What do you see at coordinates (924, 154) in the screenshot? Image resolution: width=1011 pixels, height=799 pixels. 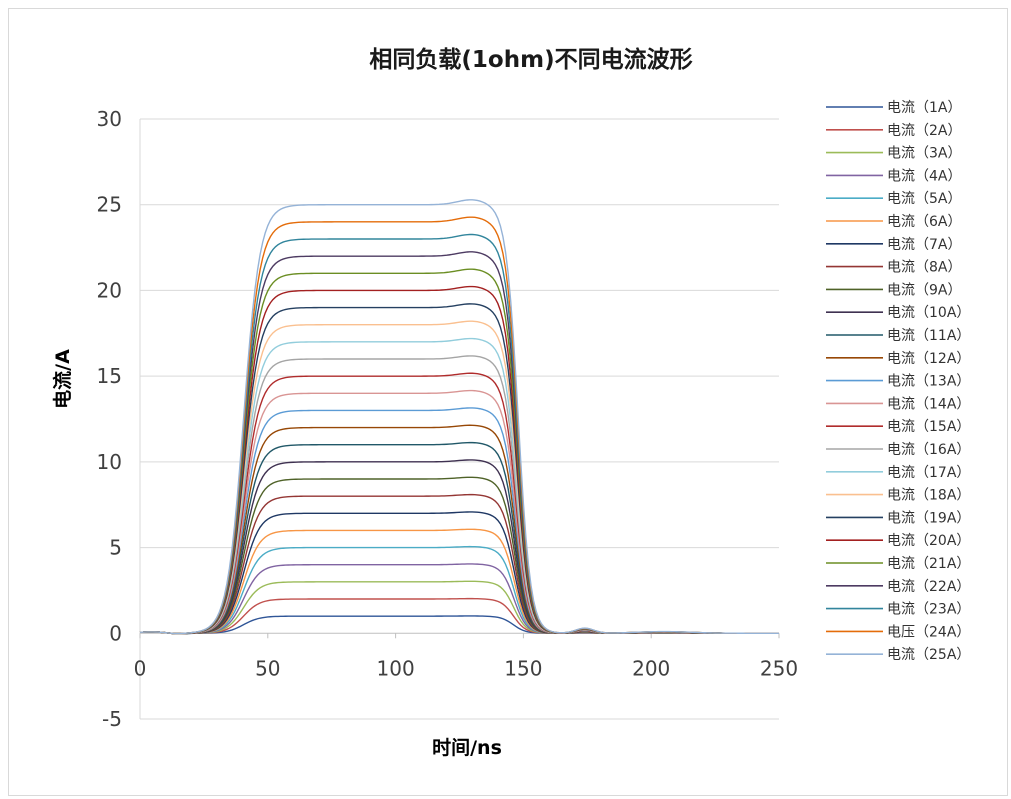 I see `legend-label: 电流（3A）` at bounding box center [924, 154].